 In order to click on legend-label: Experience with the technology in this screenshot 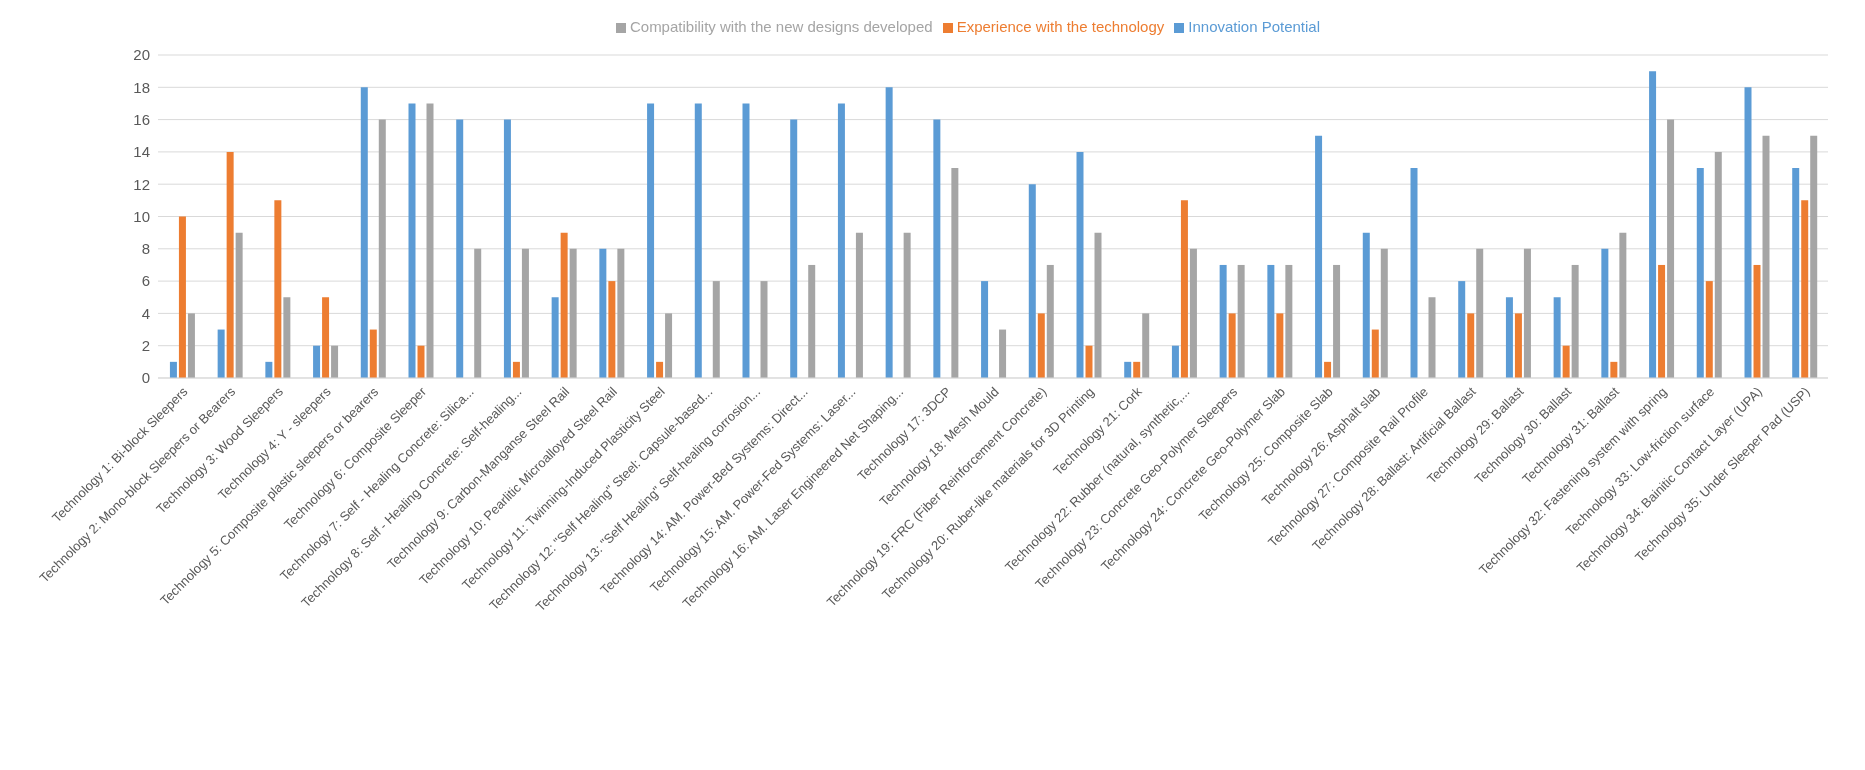, I will do `click(1060, 26)`.